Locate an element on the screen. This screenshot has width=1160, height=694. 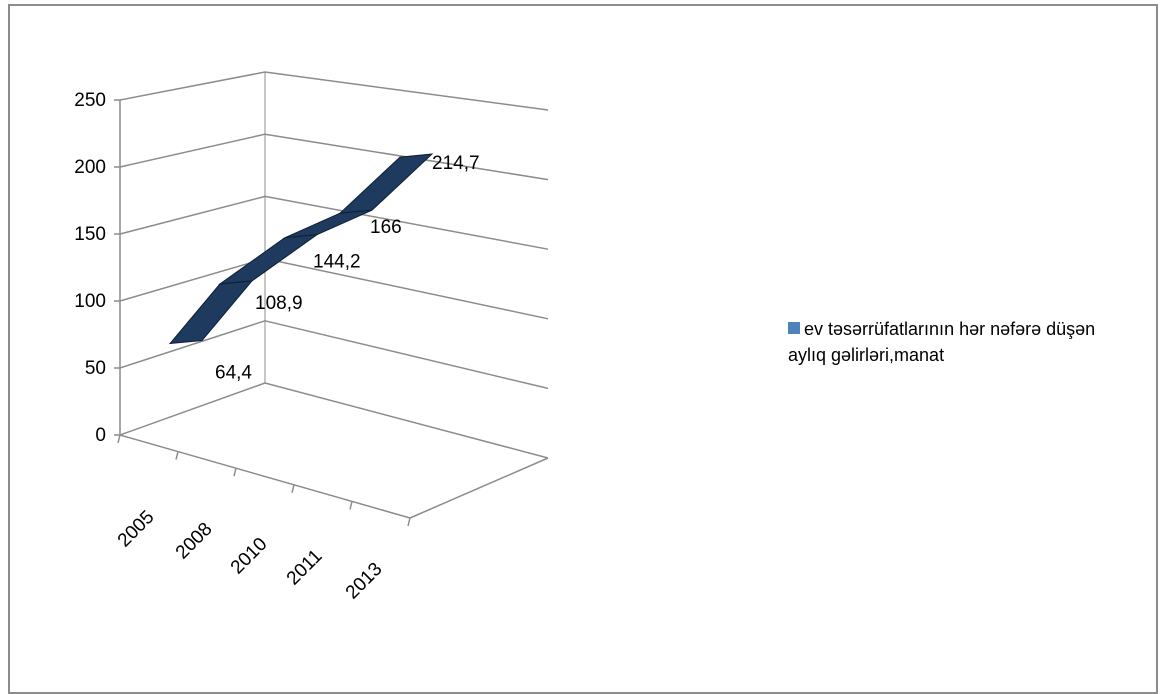
x-axis-line is located at coordinates (265, 476).